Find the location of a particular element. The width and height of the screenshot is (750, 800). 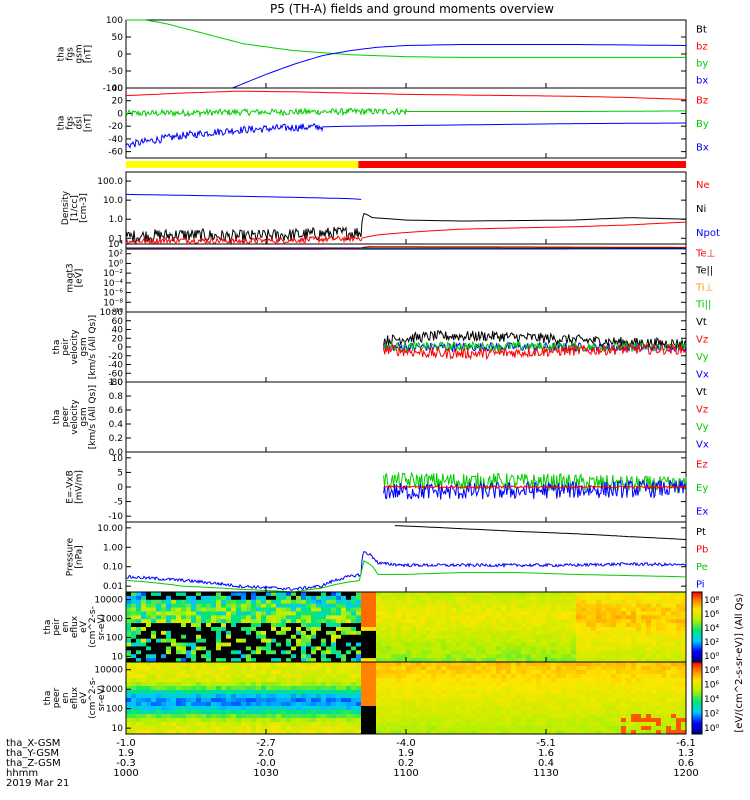

colorbar-tick-label: 10⁶ is located at coordinates (711, 686).